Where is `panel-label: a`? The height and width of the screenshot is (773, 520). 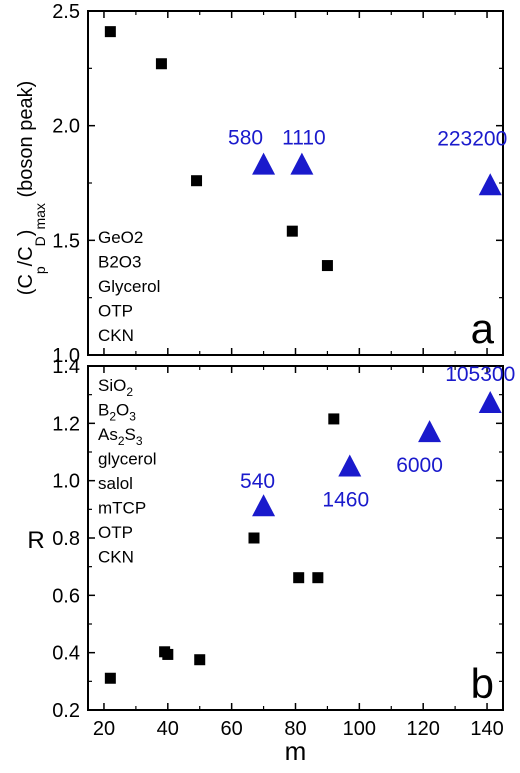 panel-label: a is located at coordinates (483, 328).